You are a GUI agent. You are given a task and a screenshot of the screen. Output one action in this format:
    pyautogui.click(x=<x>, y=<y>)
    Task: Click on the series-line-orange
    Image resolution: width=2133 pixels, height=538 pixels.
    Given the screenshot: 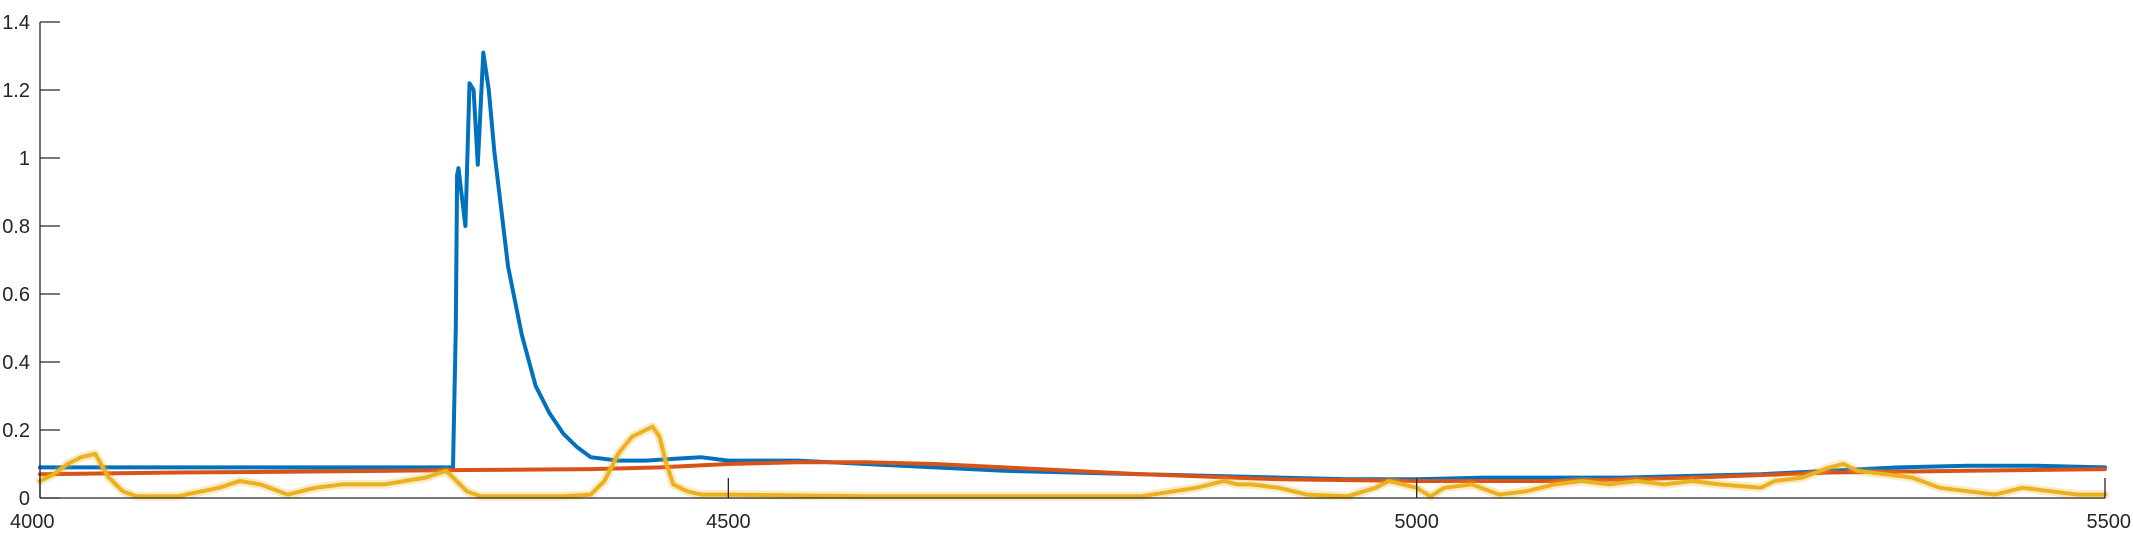 What is the action you would take?
    pyautogui.click(x=1072, y=471)
    